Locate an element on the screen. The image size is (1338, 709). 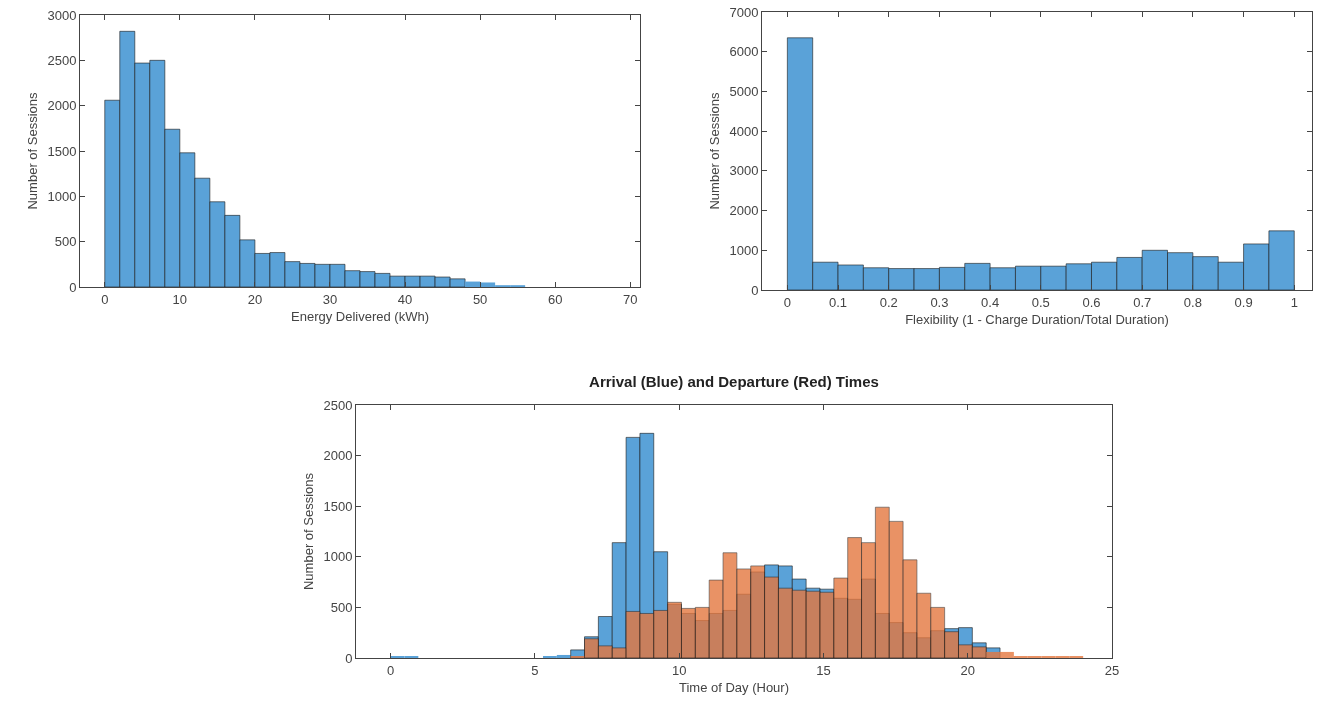
x-tick-label: 5 is located at coordinates (535, 670).